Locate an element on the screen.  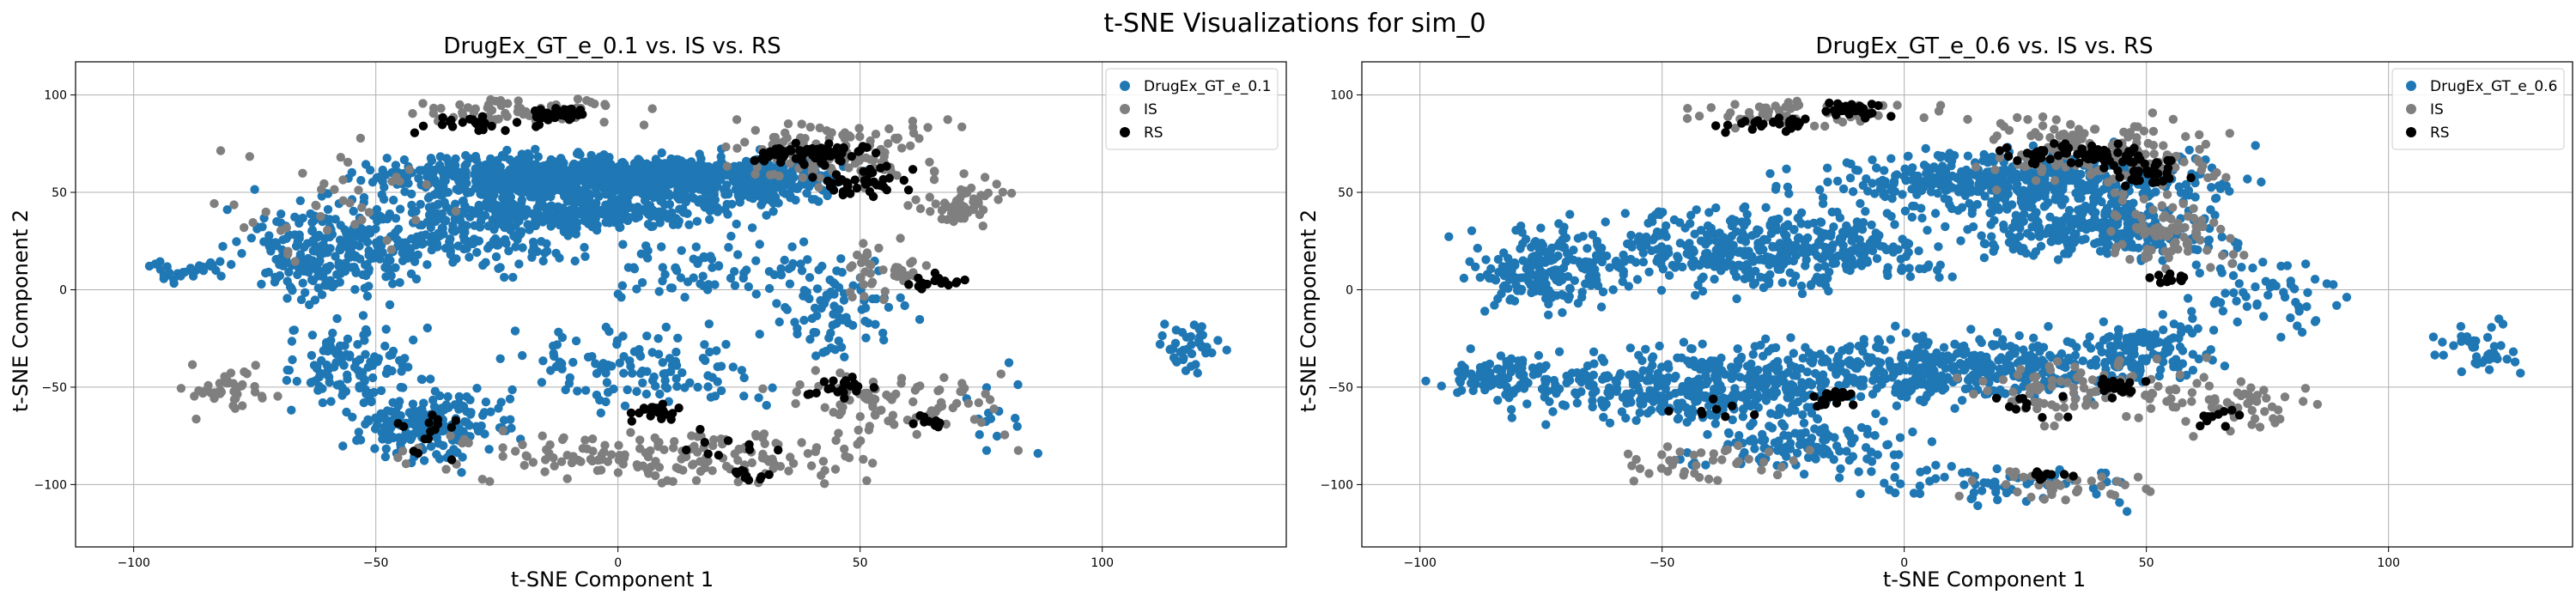
y-tick-label: 50 is located at coordinates (59, 193).